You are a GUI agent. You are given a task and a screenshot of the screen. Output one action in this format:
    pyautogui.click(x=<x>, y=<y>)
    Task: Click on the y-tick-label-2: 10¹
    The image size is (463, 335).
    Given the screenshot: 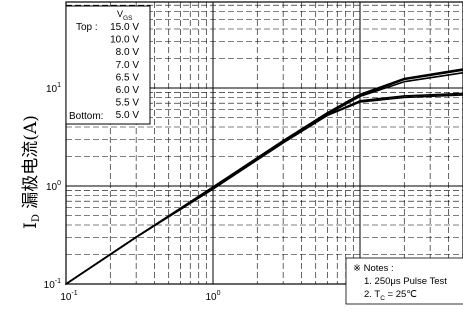 What is the action you would take?
    pyautogui.click(x=53, y=88)
    